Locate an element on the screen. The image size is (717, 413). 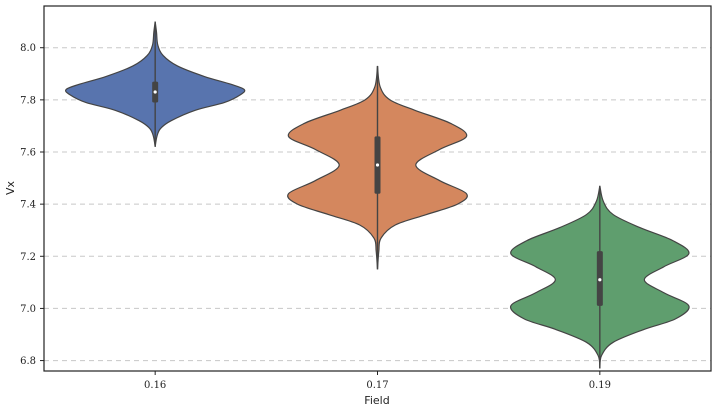
x-axis-label: Field is located at coordinates (376, 400).